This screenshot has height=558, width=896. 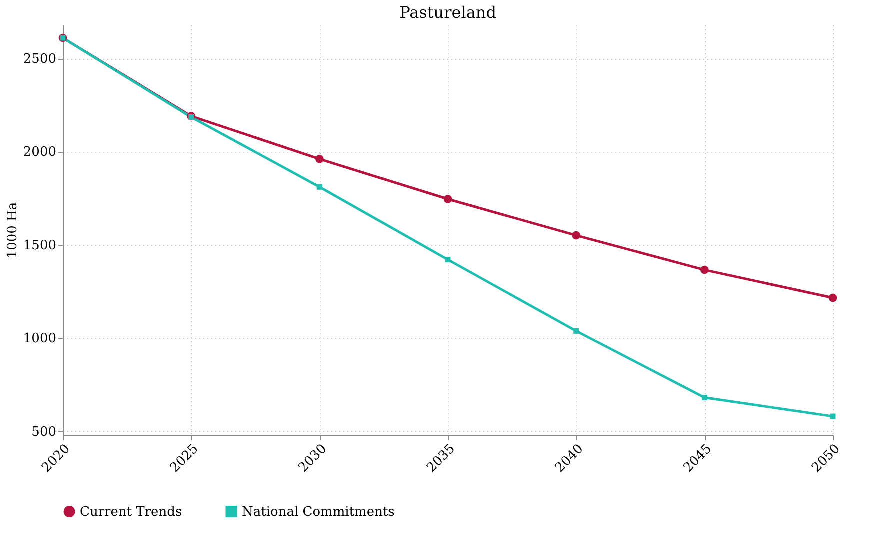 What do you see at coordinates (448, 12) in the screenshot?
I see `chart-title: Pastureland` at bounding box center [448, 12].